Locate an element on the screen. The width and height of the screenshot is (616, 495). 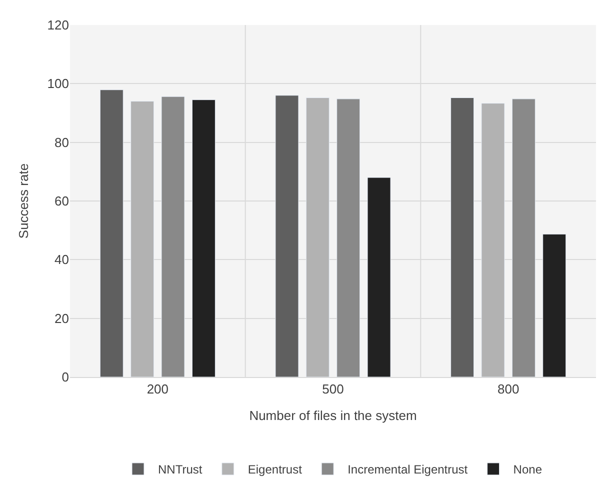
x-axis-title: Number of files in the system is located at coordinates (333, 416).